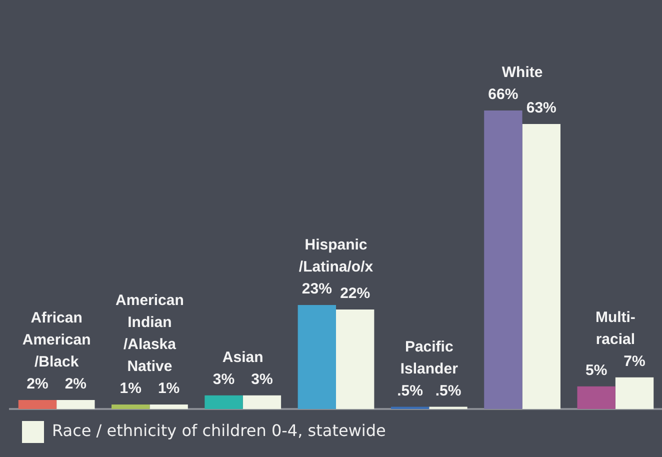  Describe the element at coordinates (243, 357) in the screenshot. I see `x-tick-label: Asian` at that location.